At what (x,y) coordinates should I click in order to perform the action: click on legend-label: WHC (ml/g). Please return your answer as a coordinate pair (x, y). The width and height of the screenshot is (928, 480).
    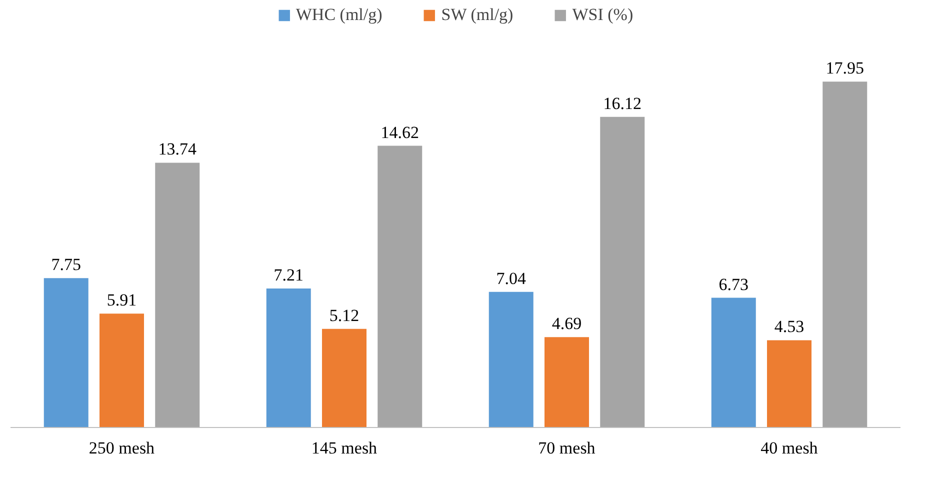
    Looking at the image, I should click on (339, 15).